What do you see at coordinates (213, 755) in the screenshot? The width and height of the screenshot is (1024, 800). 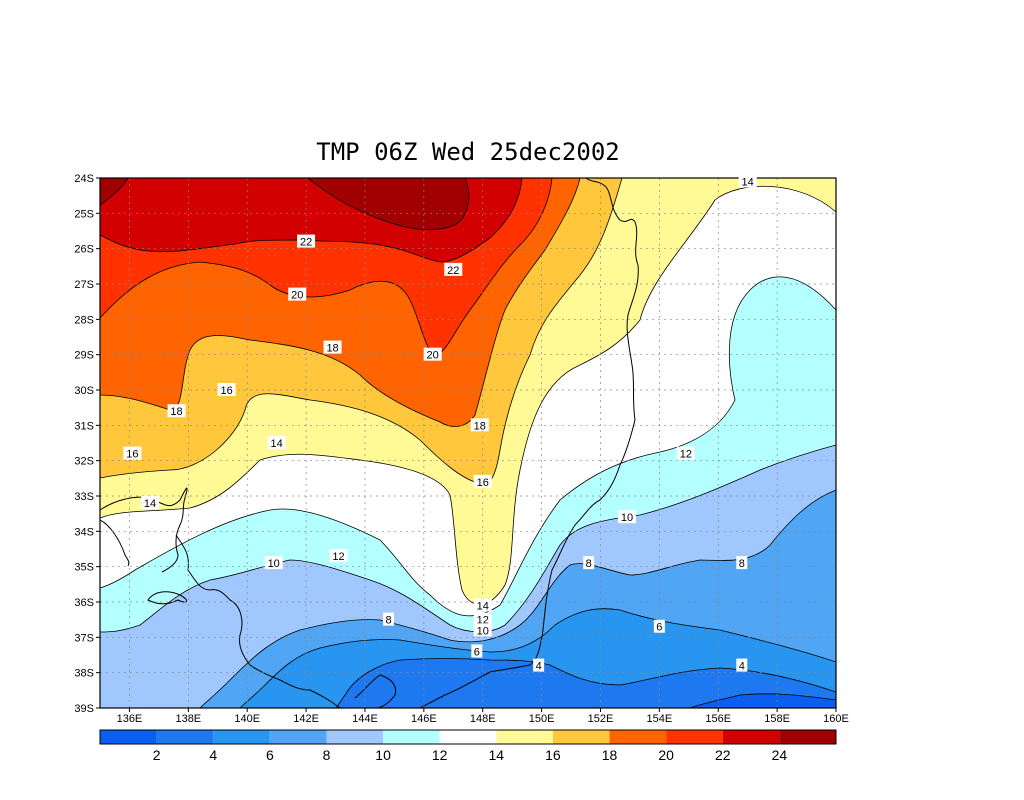 I see `colorbar-label: 4` at bounding box center [213, 755].